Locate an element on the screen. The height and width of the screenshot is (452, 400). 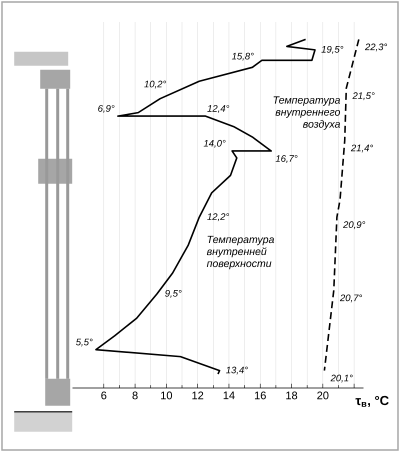
annotation: 20,1° is located at coordinates (341, 378).